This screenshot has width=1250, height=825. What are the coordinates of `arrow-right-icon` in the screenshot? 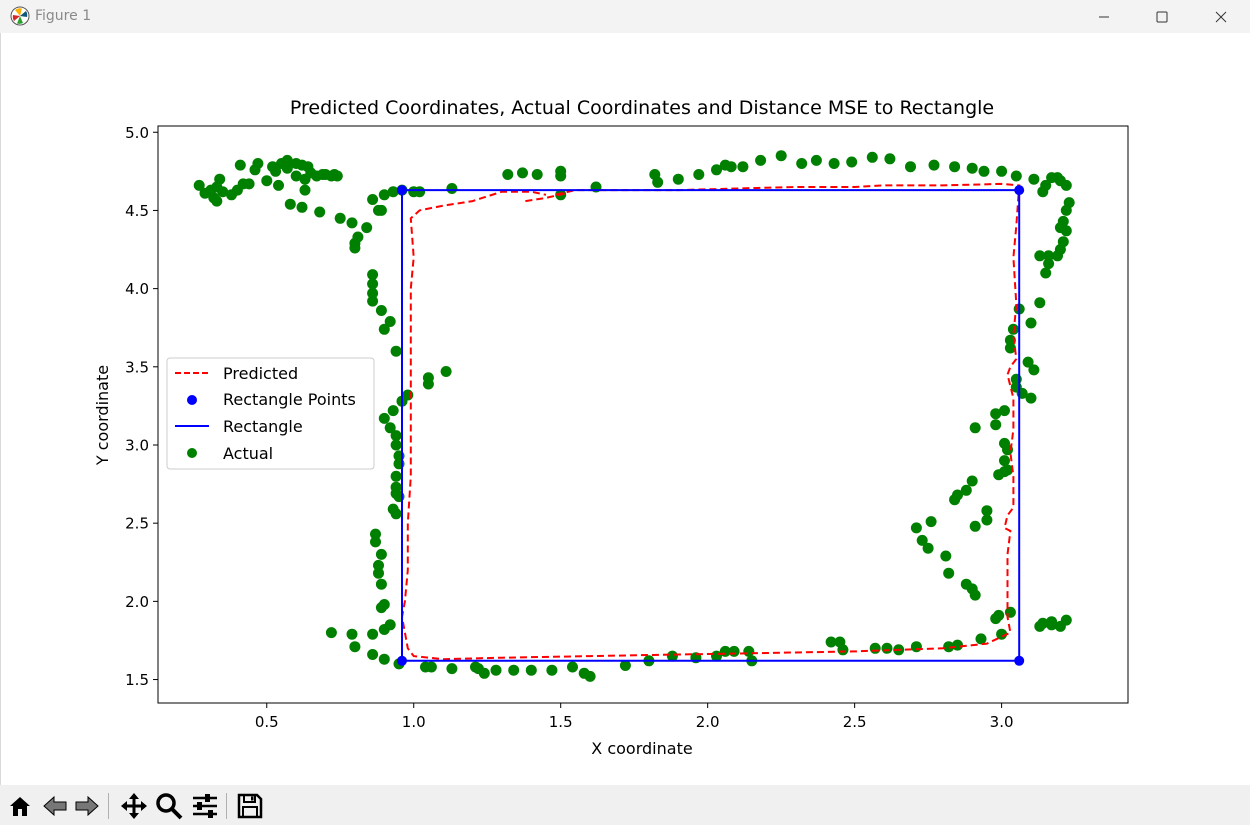 It's located at (87, 806).